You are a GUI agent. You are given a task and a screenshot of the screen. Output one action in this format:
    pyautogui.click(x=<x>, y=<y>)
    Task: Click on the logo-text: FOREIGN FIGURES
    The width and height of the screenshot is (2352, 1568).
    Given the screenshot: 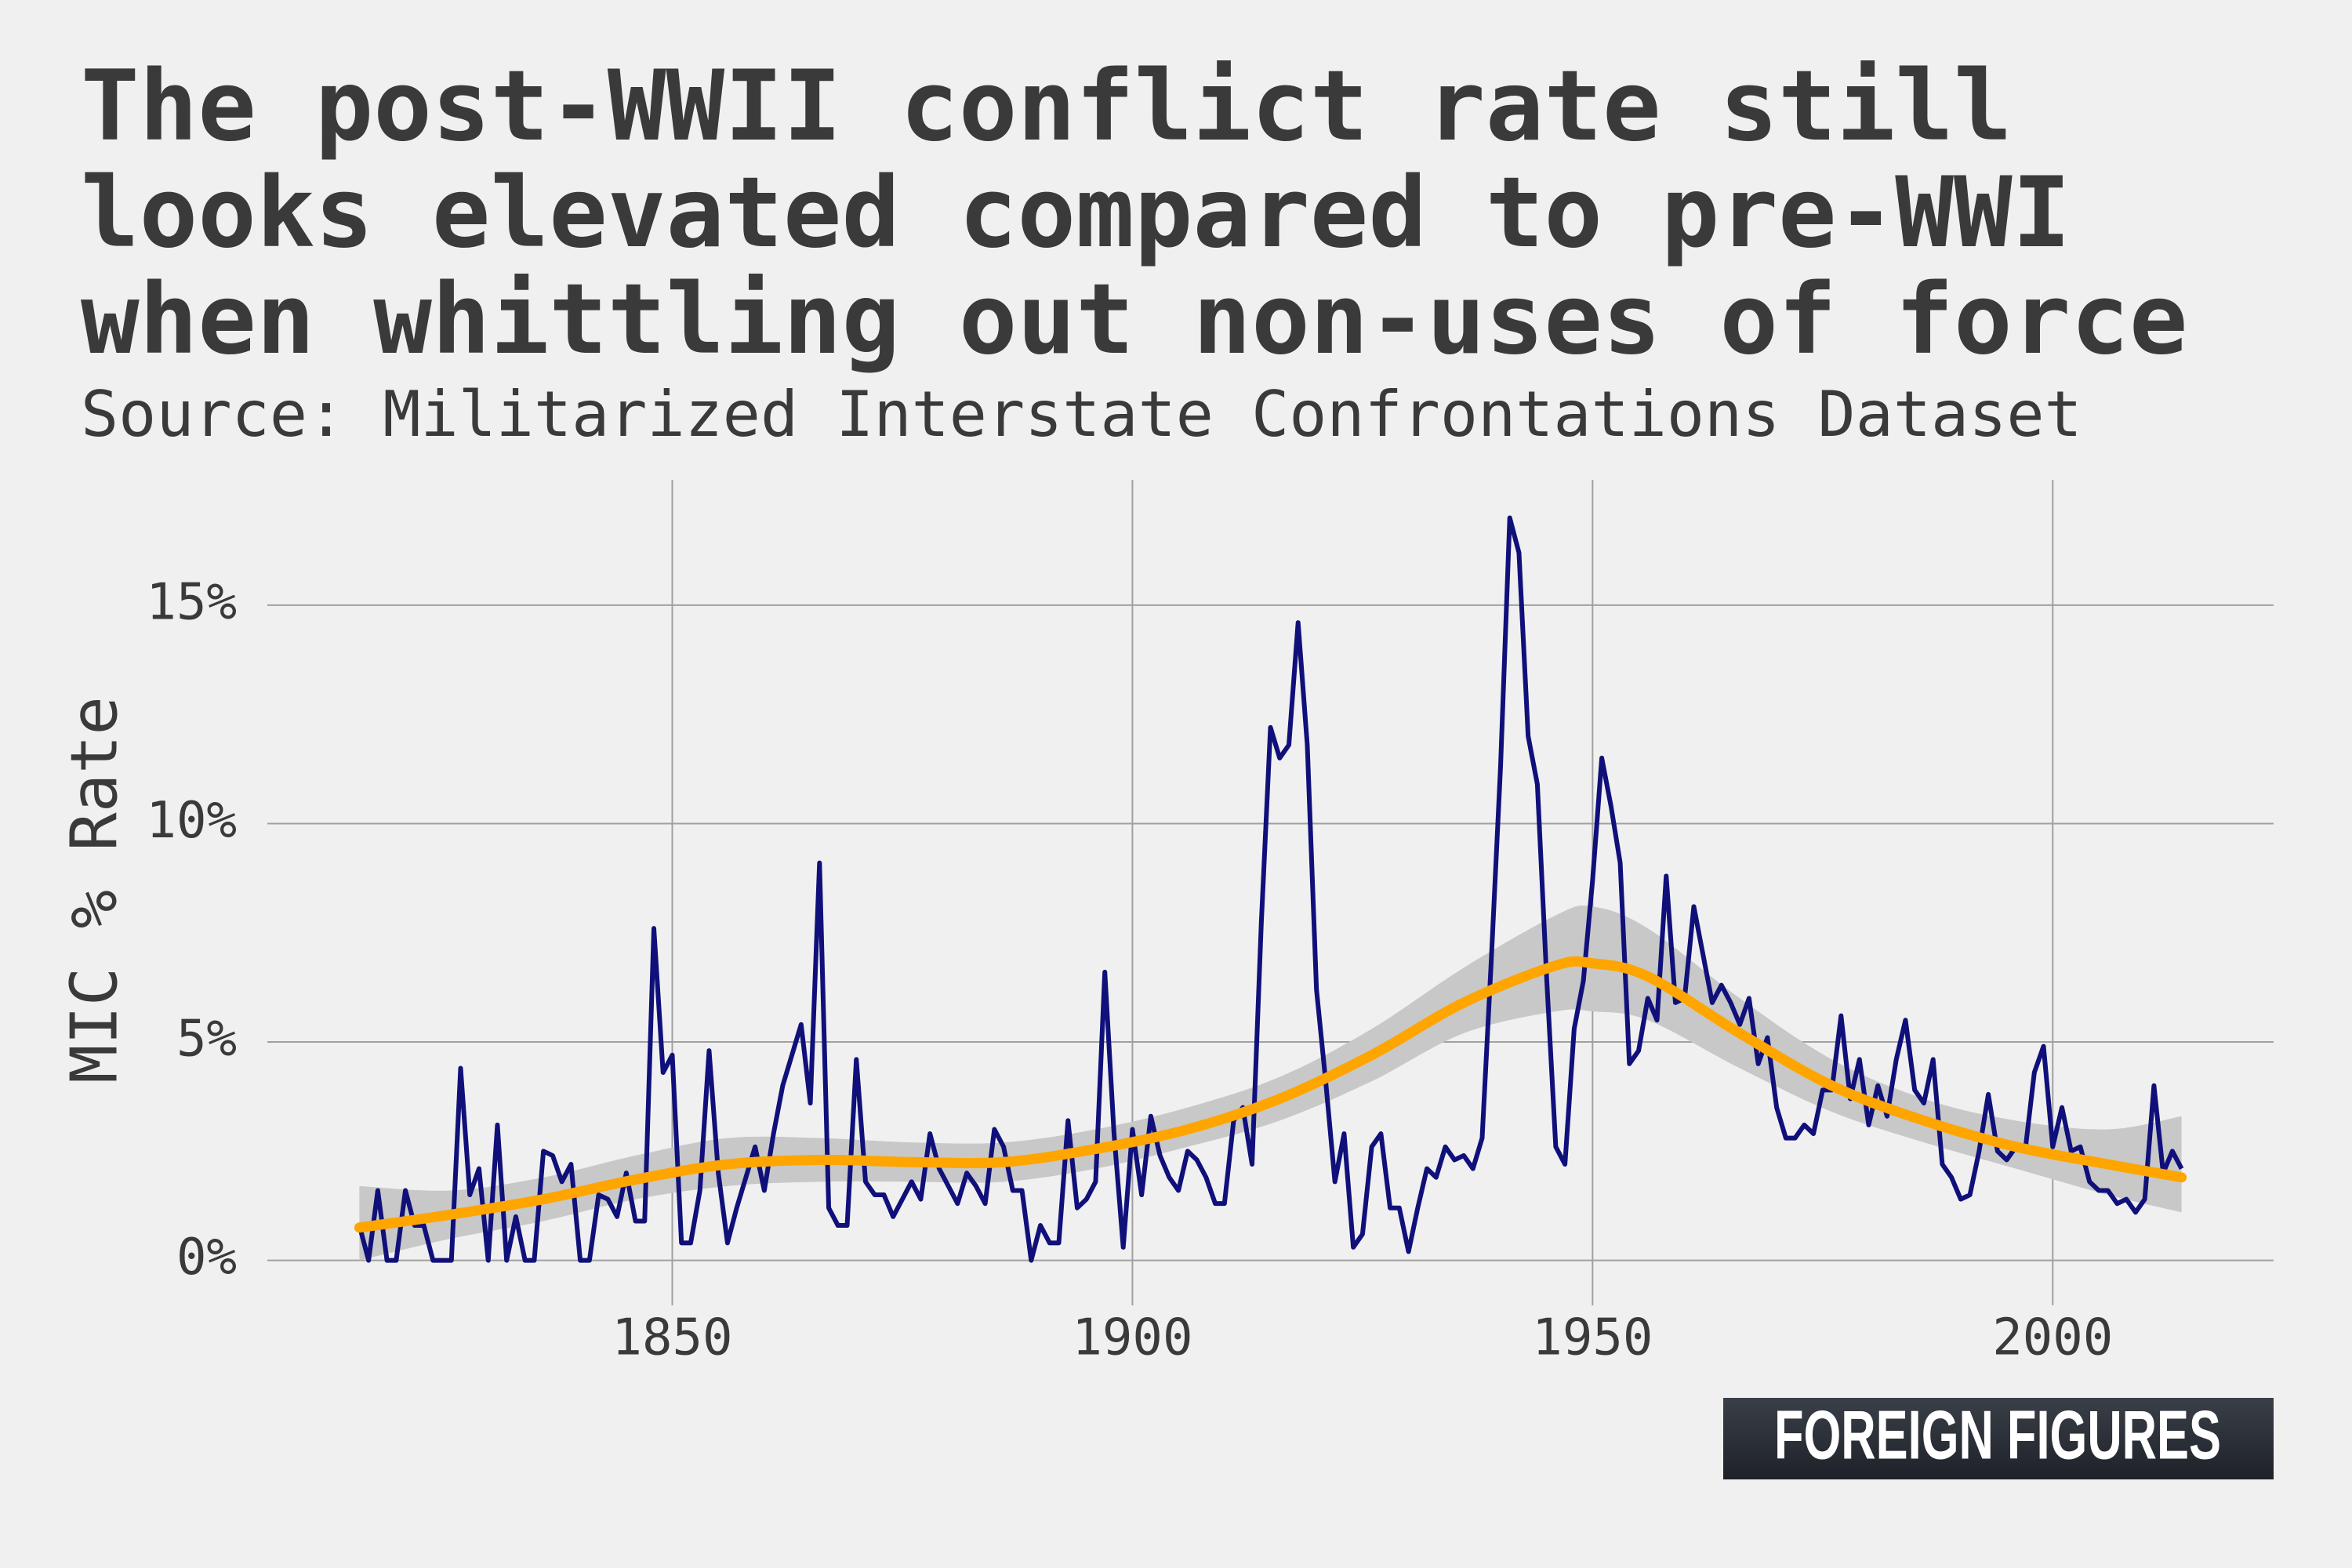 What is the action you would take?
    pyautogui.click(x=1997, y=1434)
    